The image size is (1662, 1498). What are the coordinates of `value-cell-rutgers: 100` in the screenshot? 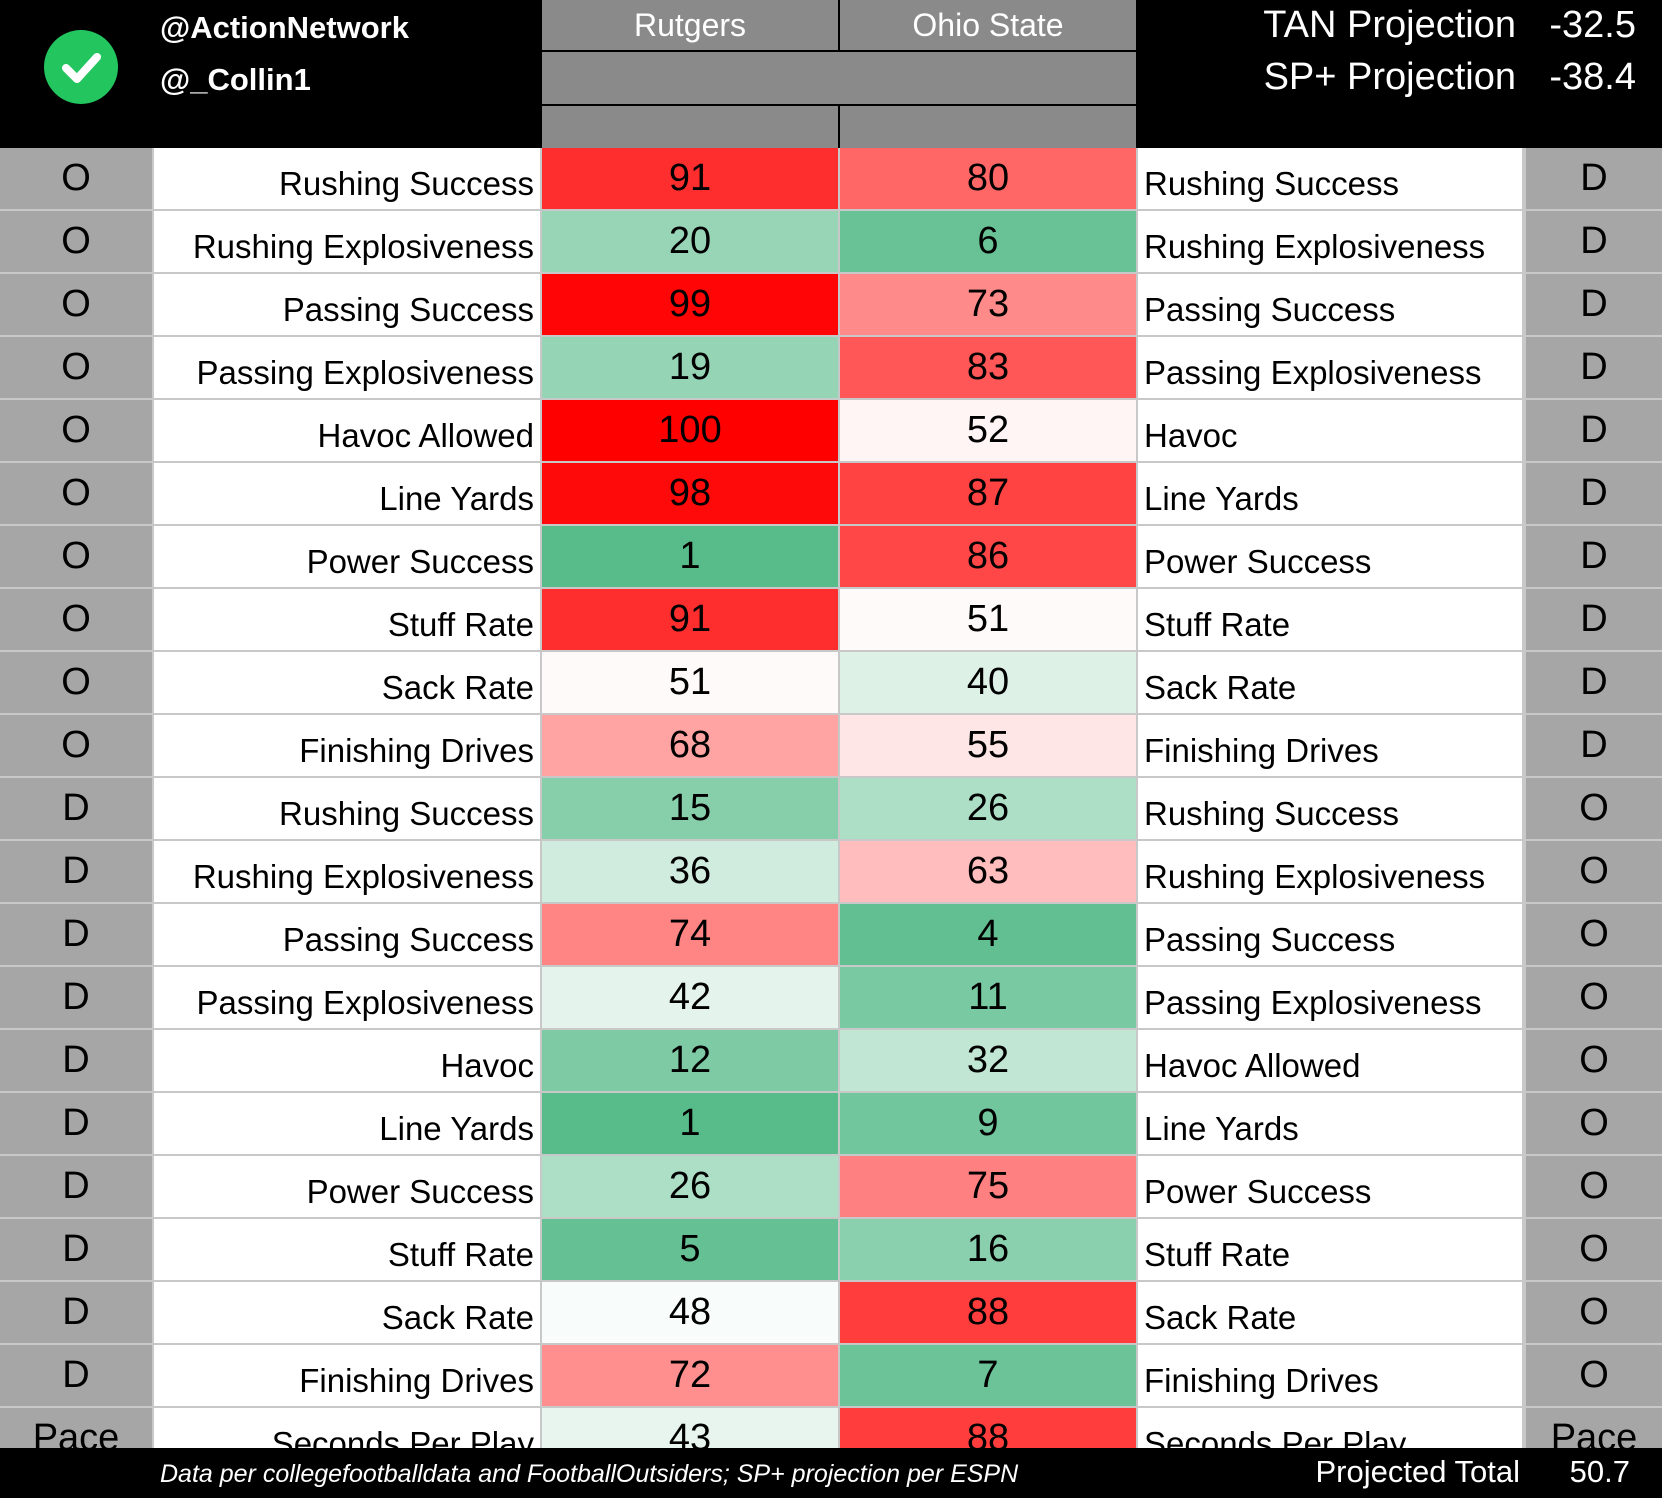 It's located at (690, 430).